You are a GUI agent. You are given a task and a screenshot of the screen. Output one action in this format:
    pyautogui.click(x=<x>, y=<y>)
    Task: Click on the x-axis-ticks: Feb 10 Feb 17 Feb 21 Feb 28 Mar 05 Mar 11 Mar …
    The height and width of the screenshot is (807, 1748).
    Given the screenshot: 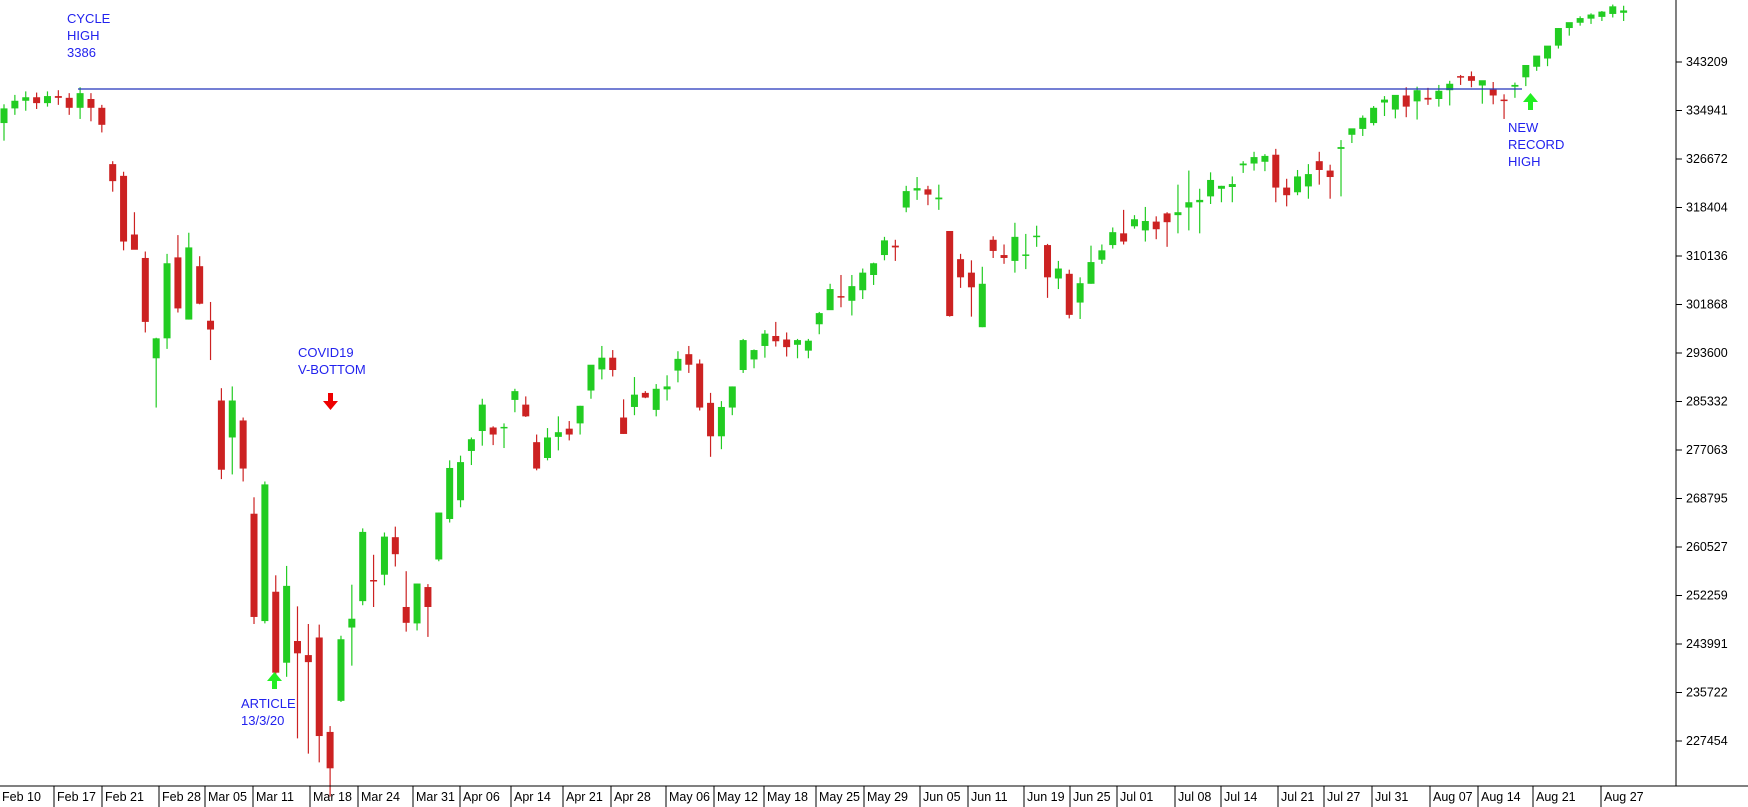 What is the action you would take?
    pyautogui.click(x=823, y=796)
    